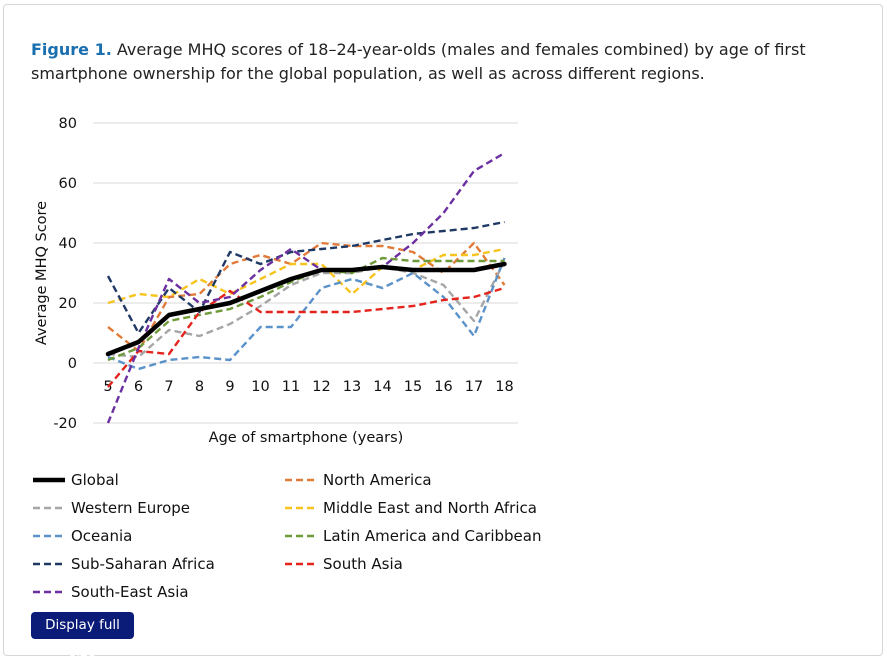 This screenshot has height=666, width=887. Describe the element at coordinates (504, 387) in the screenshot. I see `x-tick-label: 18` at that location.